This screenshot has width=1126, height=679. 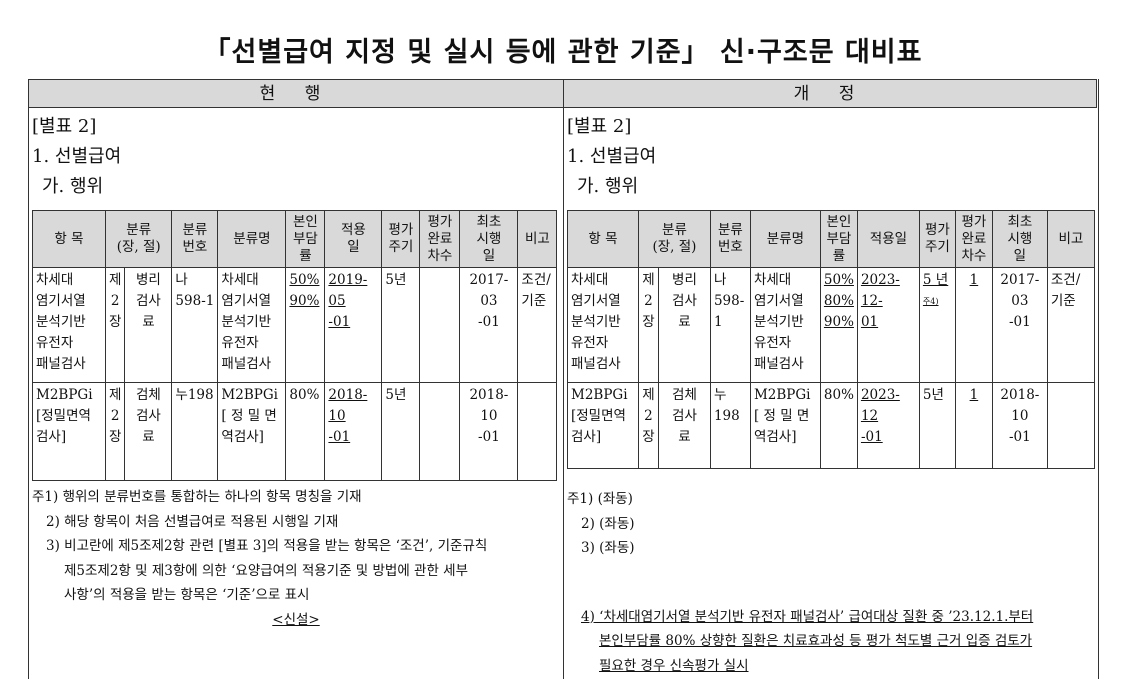 I want to click on column-header-revised: 개 정, so click(x=830, y=93).